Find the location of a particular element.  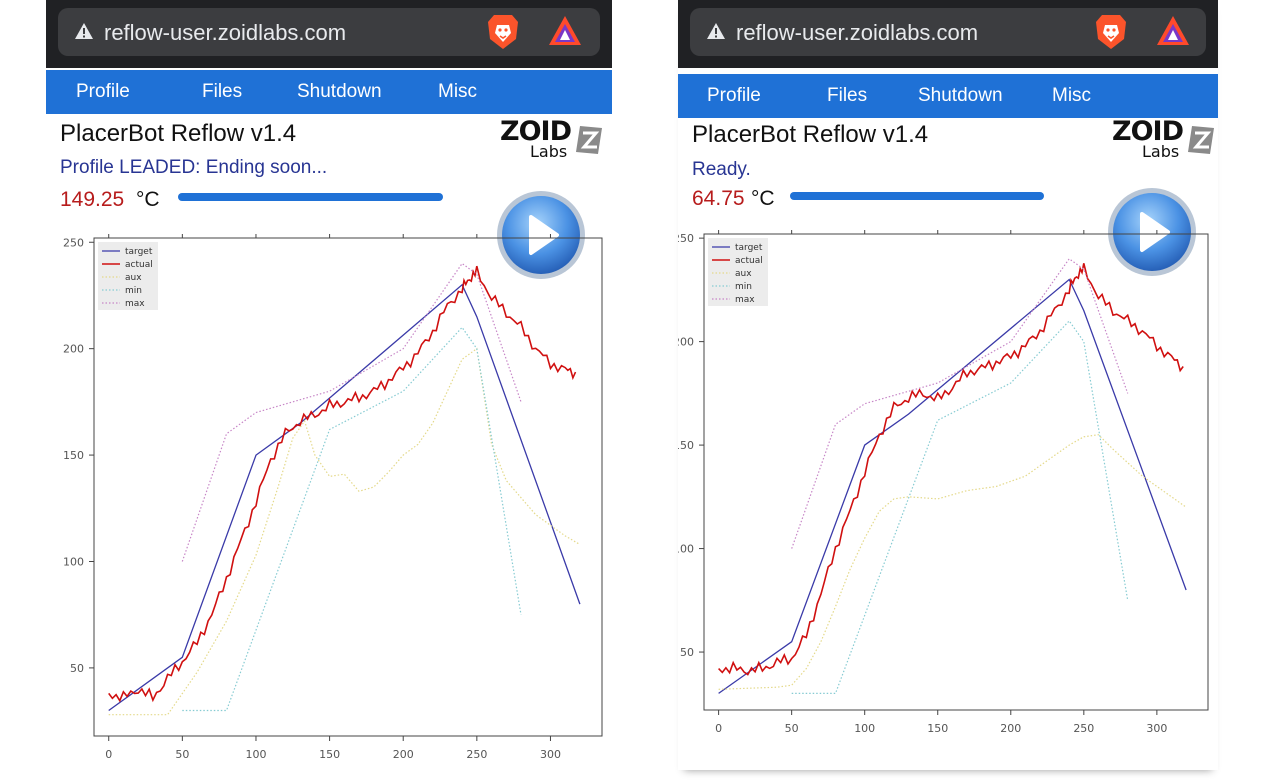

status-message: Ready. is located at coordinates (721, 169).